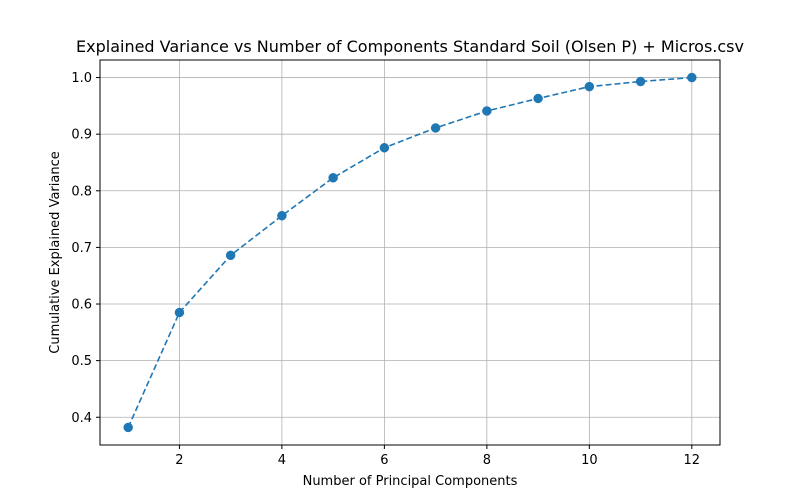 The image size is (800, 504). Describe the element at coordinates (81, 418) in the screenshot. I see `y-tick-label: 0.4` at that location.